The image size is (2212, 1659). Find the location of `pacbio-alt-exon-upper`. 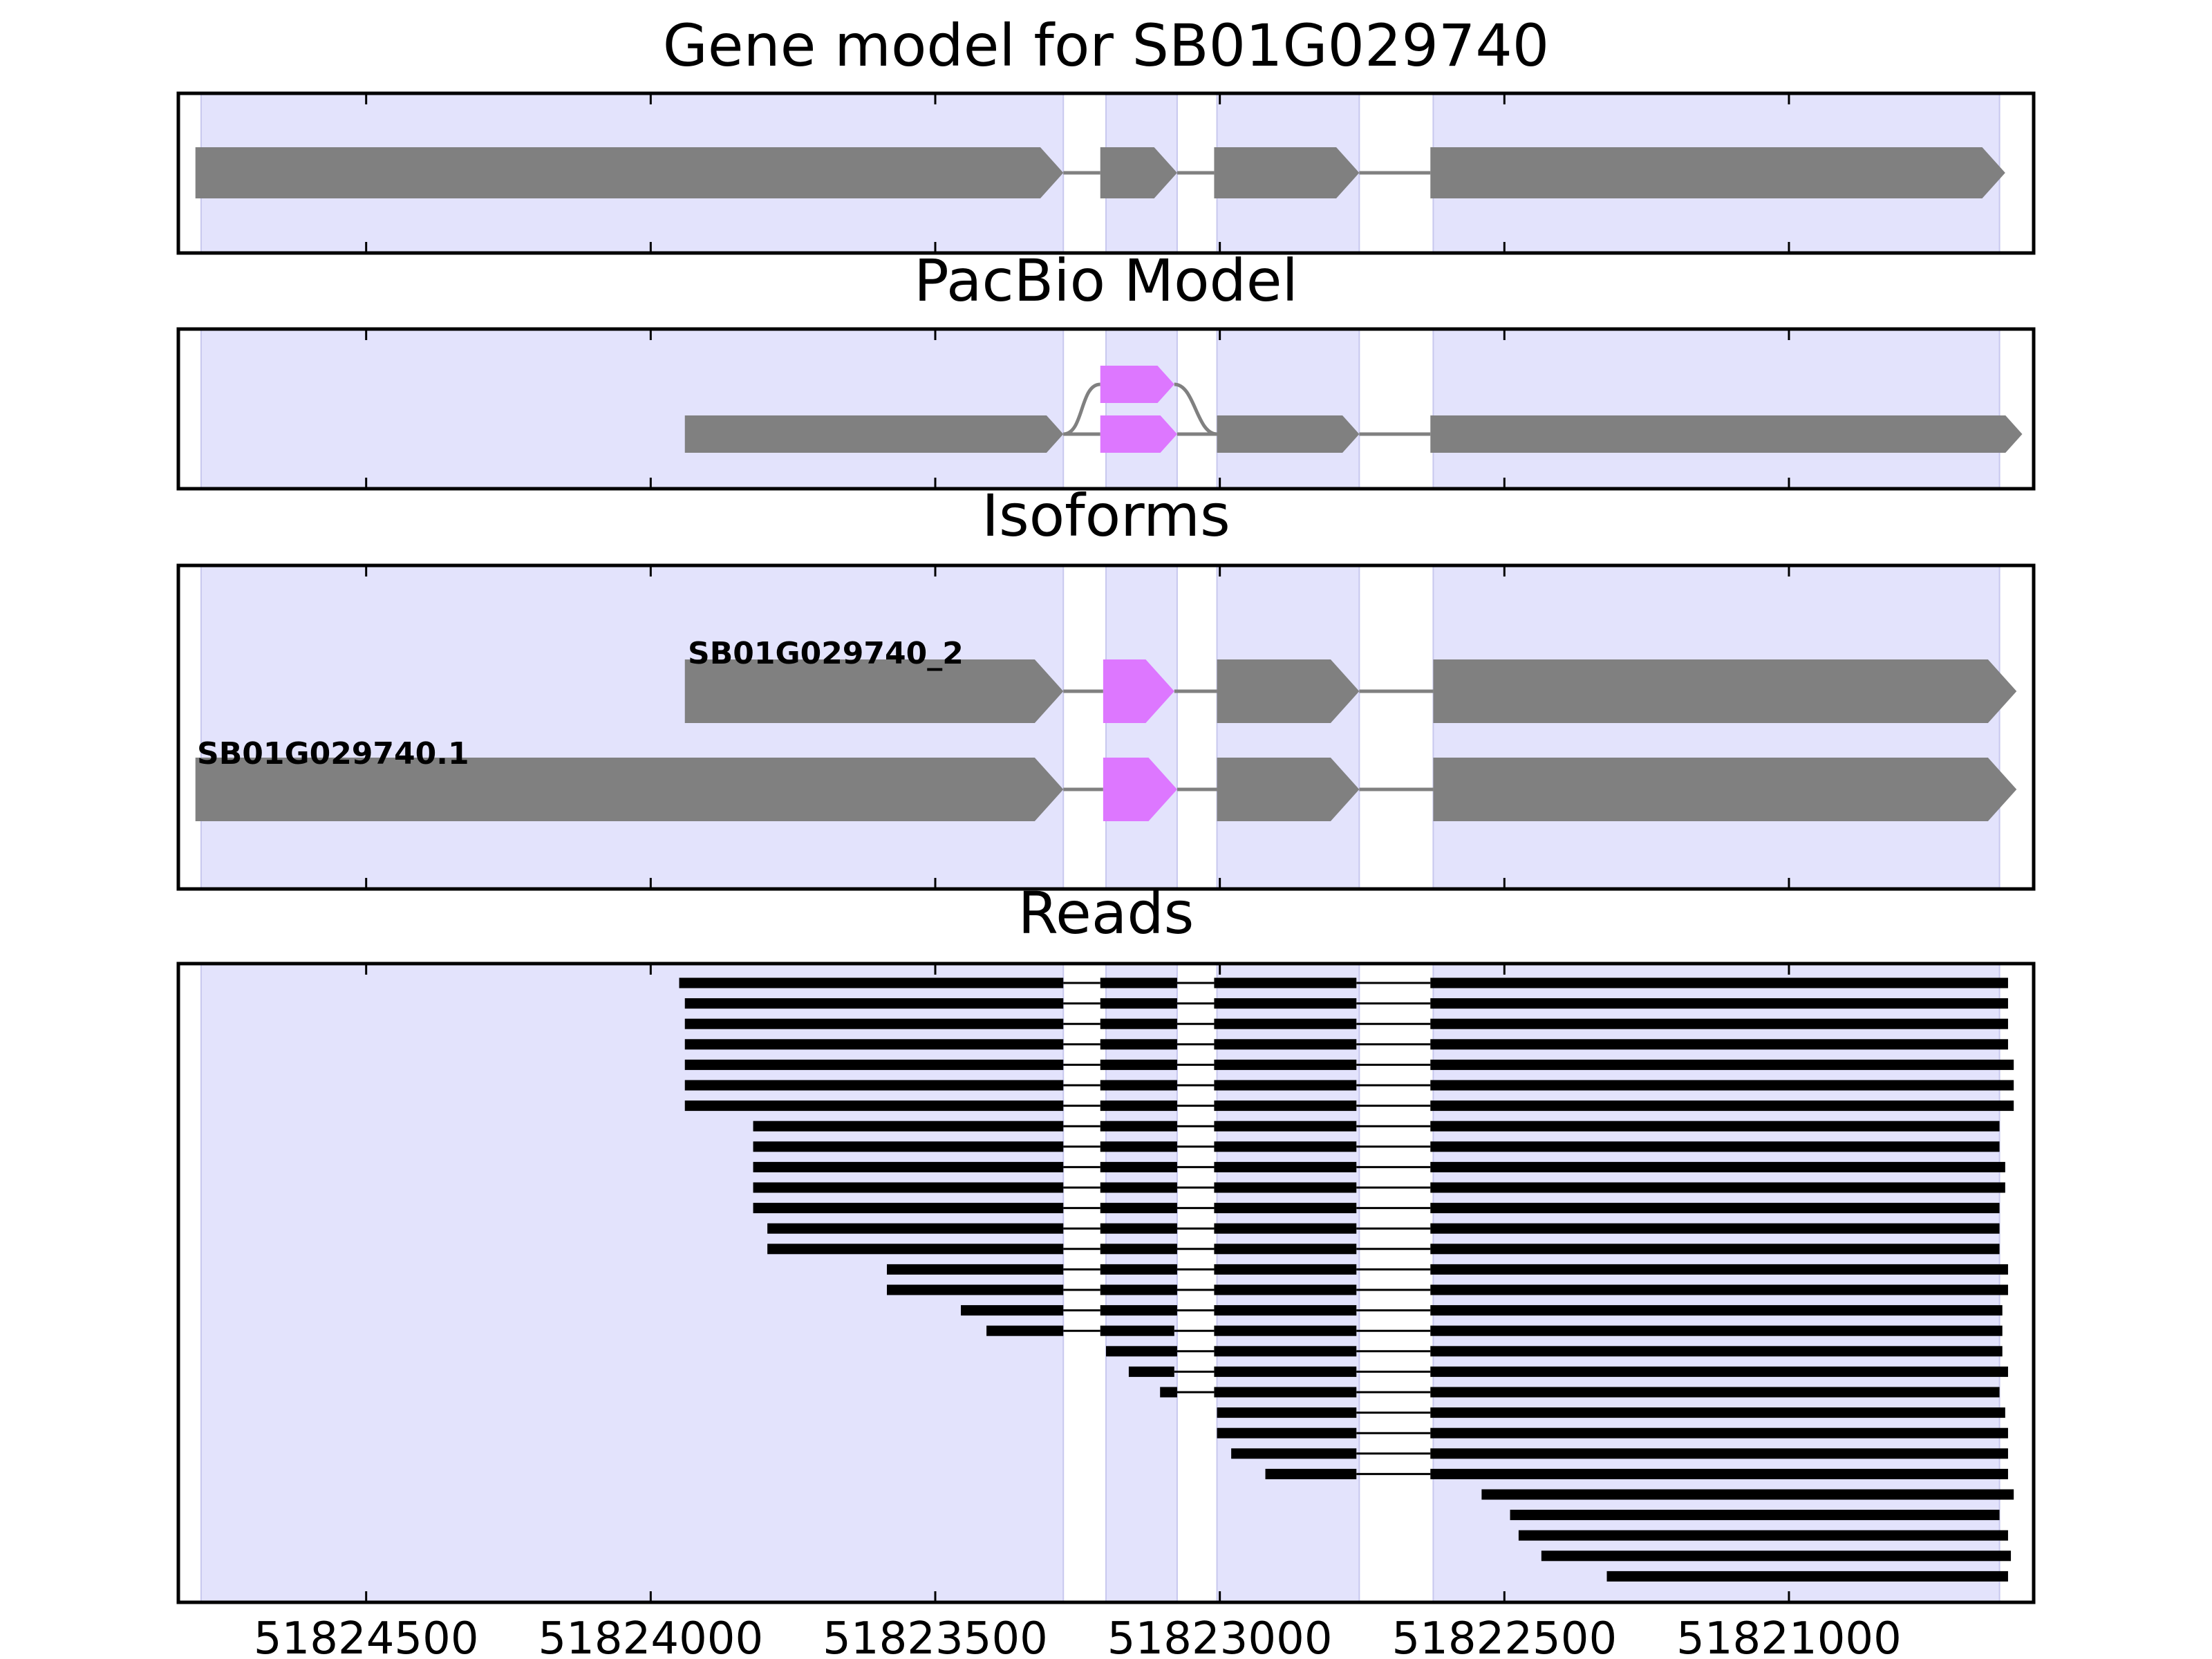

pacbio-alt-exon-upper is located at coordinates (1137, 385).